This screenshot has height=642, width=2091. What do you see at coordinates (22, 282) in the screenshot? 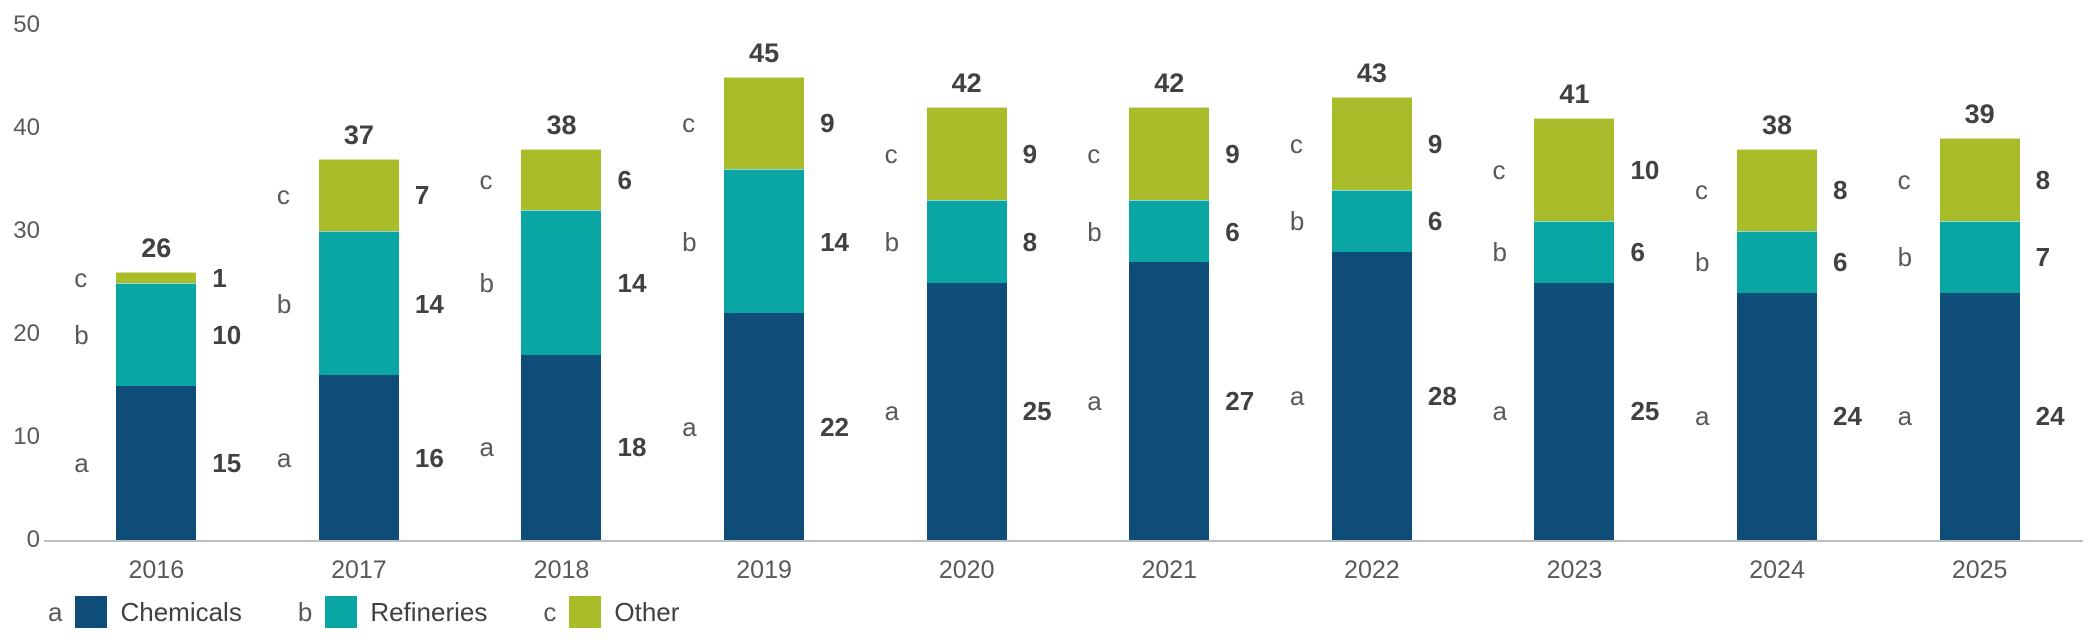
I see `y-axis: 0 10 20 30 40 50` at bounding box center [22, 282].